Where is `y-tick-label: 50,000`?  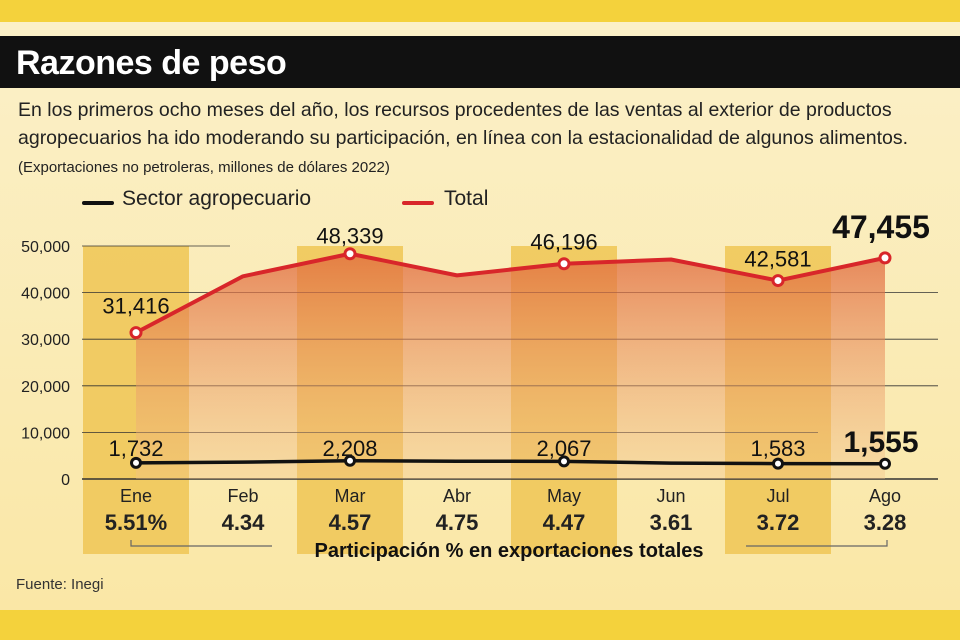
y-tick-label: 50,000 is located at coordinates (45, 247).